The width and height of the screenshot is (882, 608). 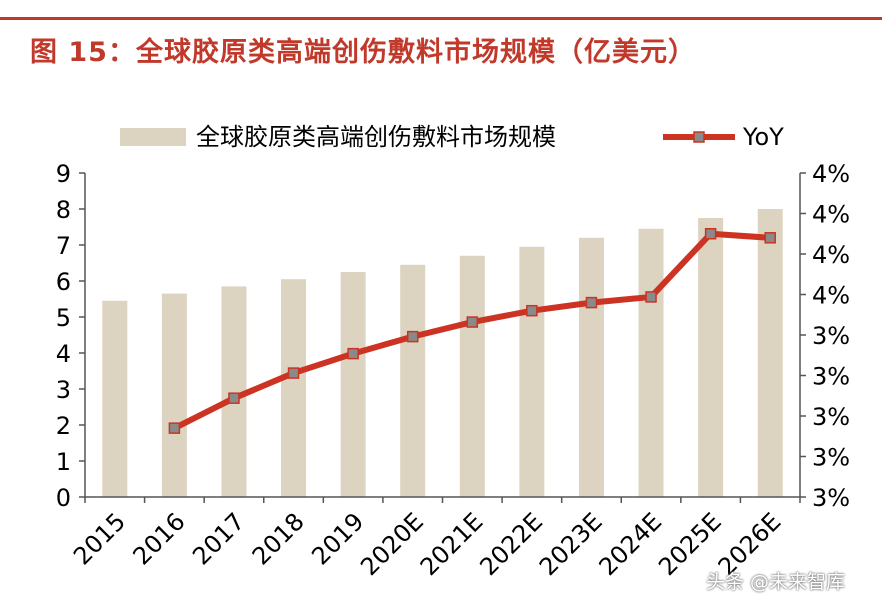 I want to click on bar-2025E, so click(x=711, y=357).